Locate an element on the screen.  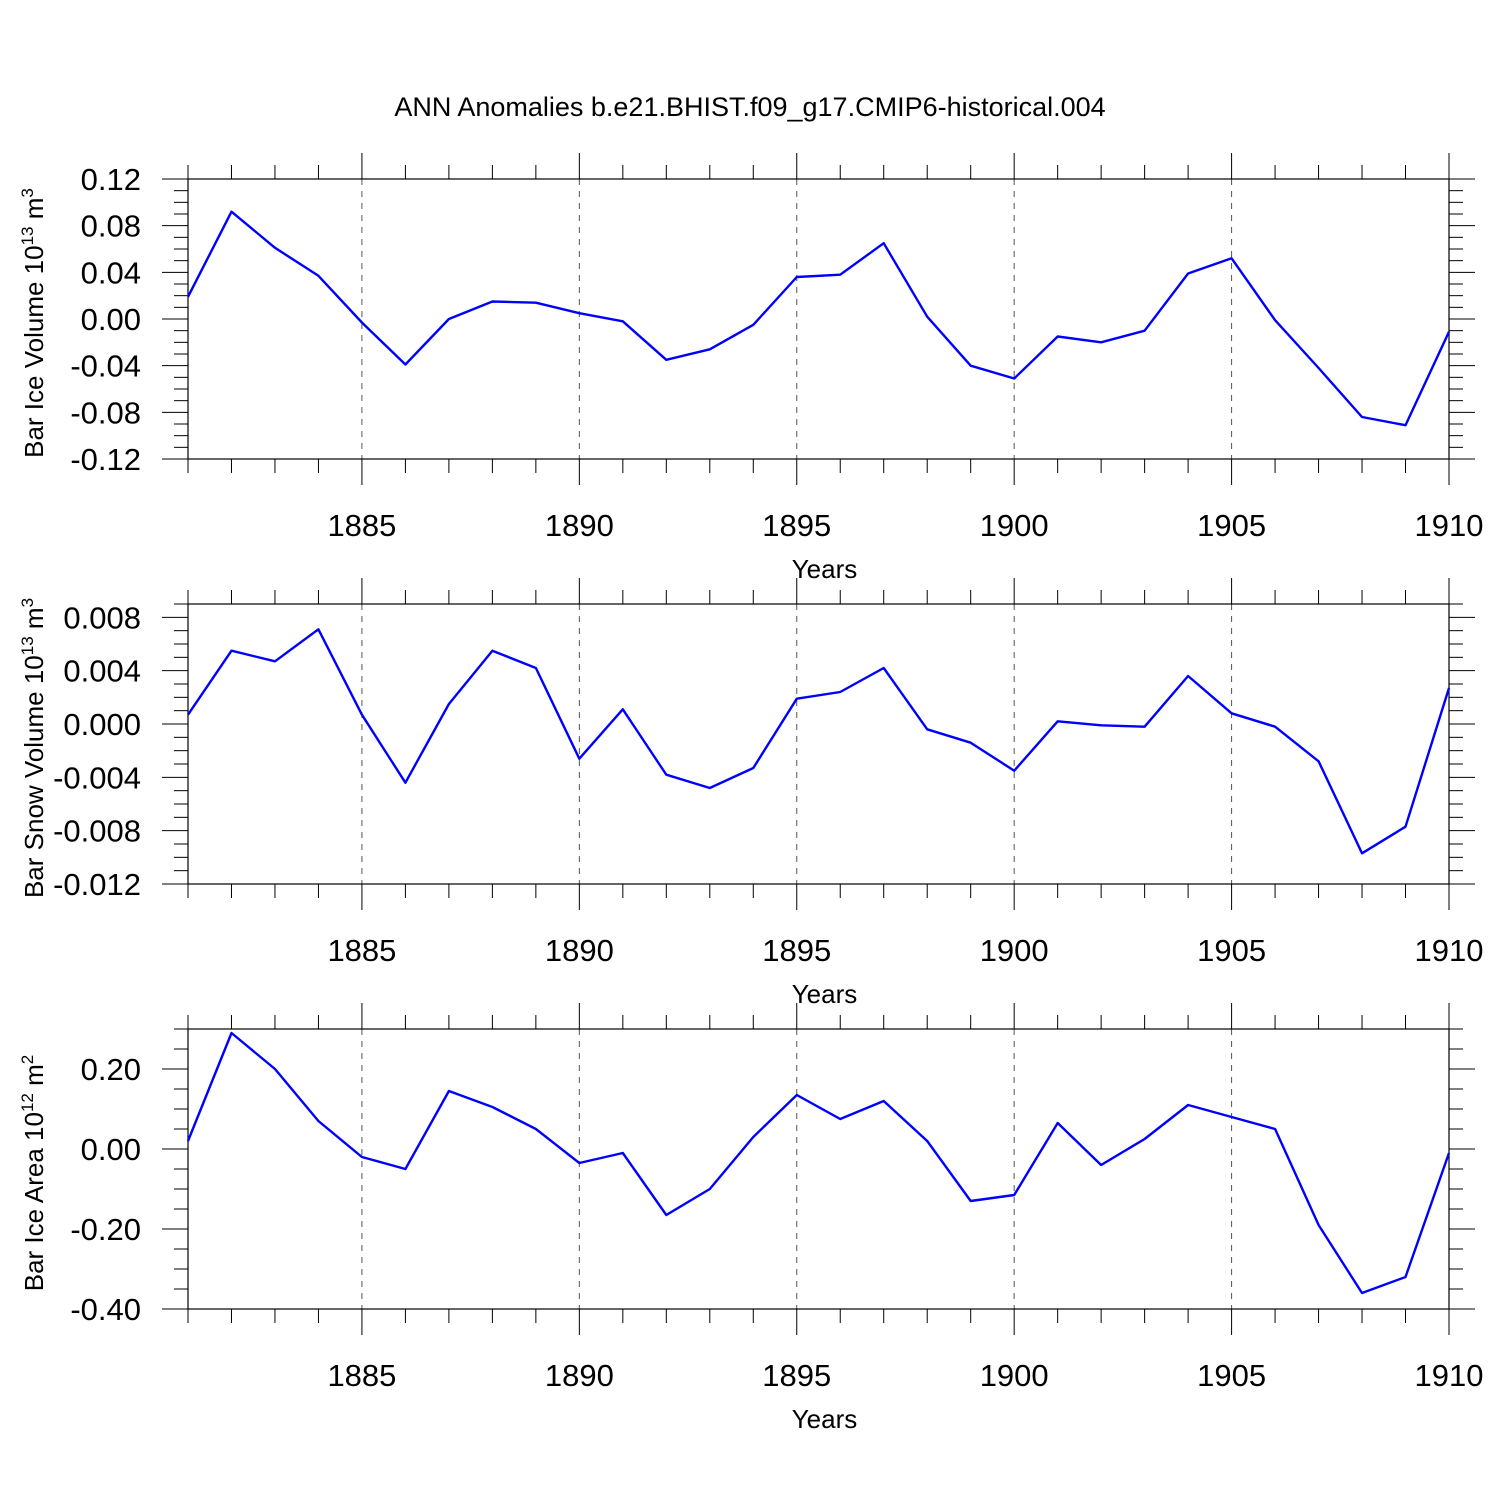
y-tick-label: -0.20 is located at coordinates (105, 1229).